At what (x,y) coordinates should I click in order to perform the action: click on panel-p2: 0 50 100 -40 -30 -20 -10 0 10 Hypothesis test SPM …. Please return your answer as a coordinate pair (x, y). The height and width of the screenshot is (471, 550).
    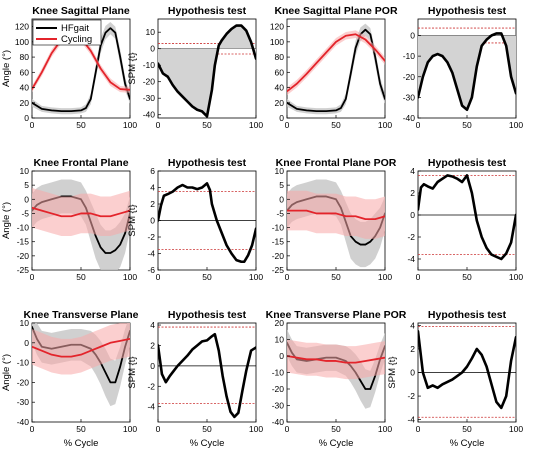
    Looking at the image, I should click on (195, 67).